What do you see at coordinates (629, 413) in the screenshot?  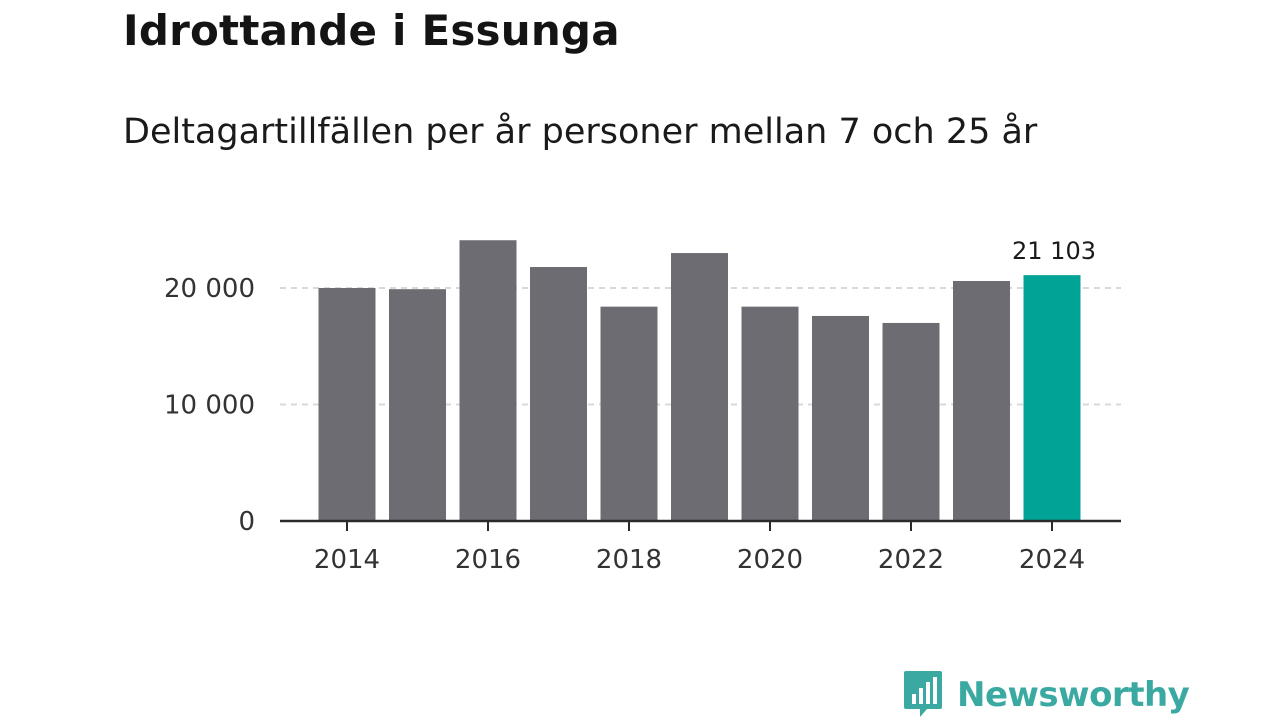 I see `bar-2018` at bounding box center [629, 413].